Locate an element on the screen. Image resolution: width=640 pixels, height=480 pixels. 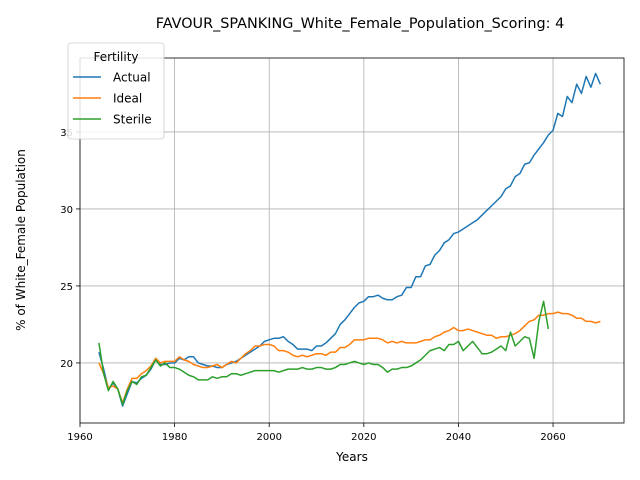
x-tick-label: 2000 is located at coordinates (268, 437).